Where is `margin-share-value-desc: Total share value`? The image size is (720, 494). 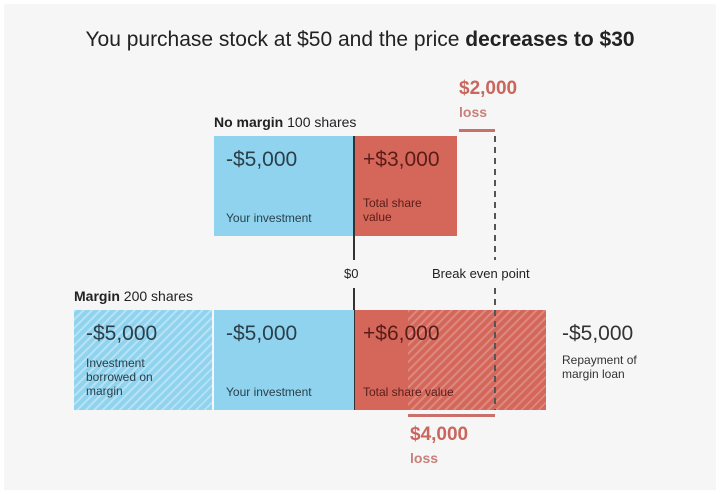 margin-share-value-desc: Total share value is located at coordinates (408, 392).